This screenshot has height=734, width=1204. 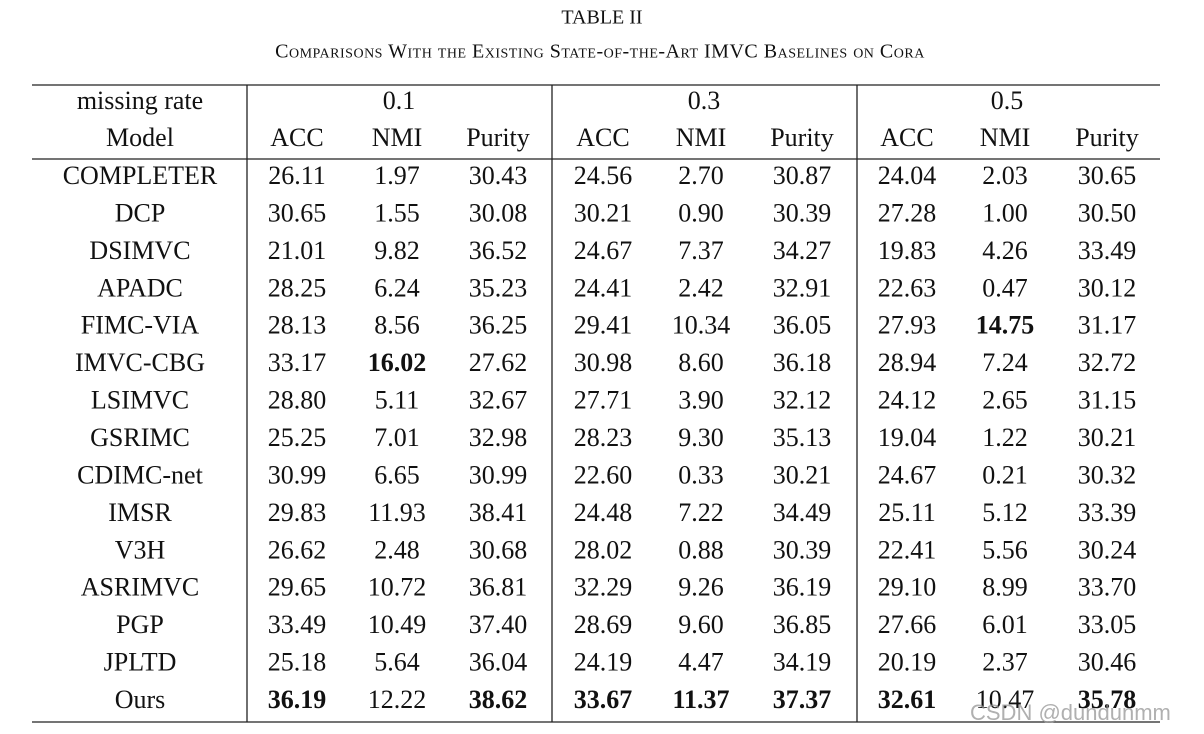 What do you see at coordinates (701, 287) in the screenshot?
I see `table-cell: 2.42` at bounding box center [701, 287].